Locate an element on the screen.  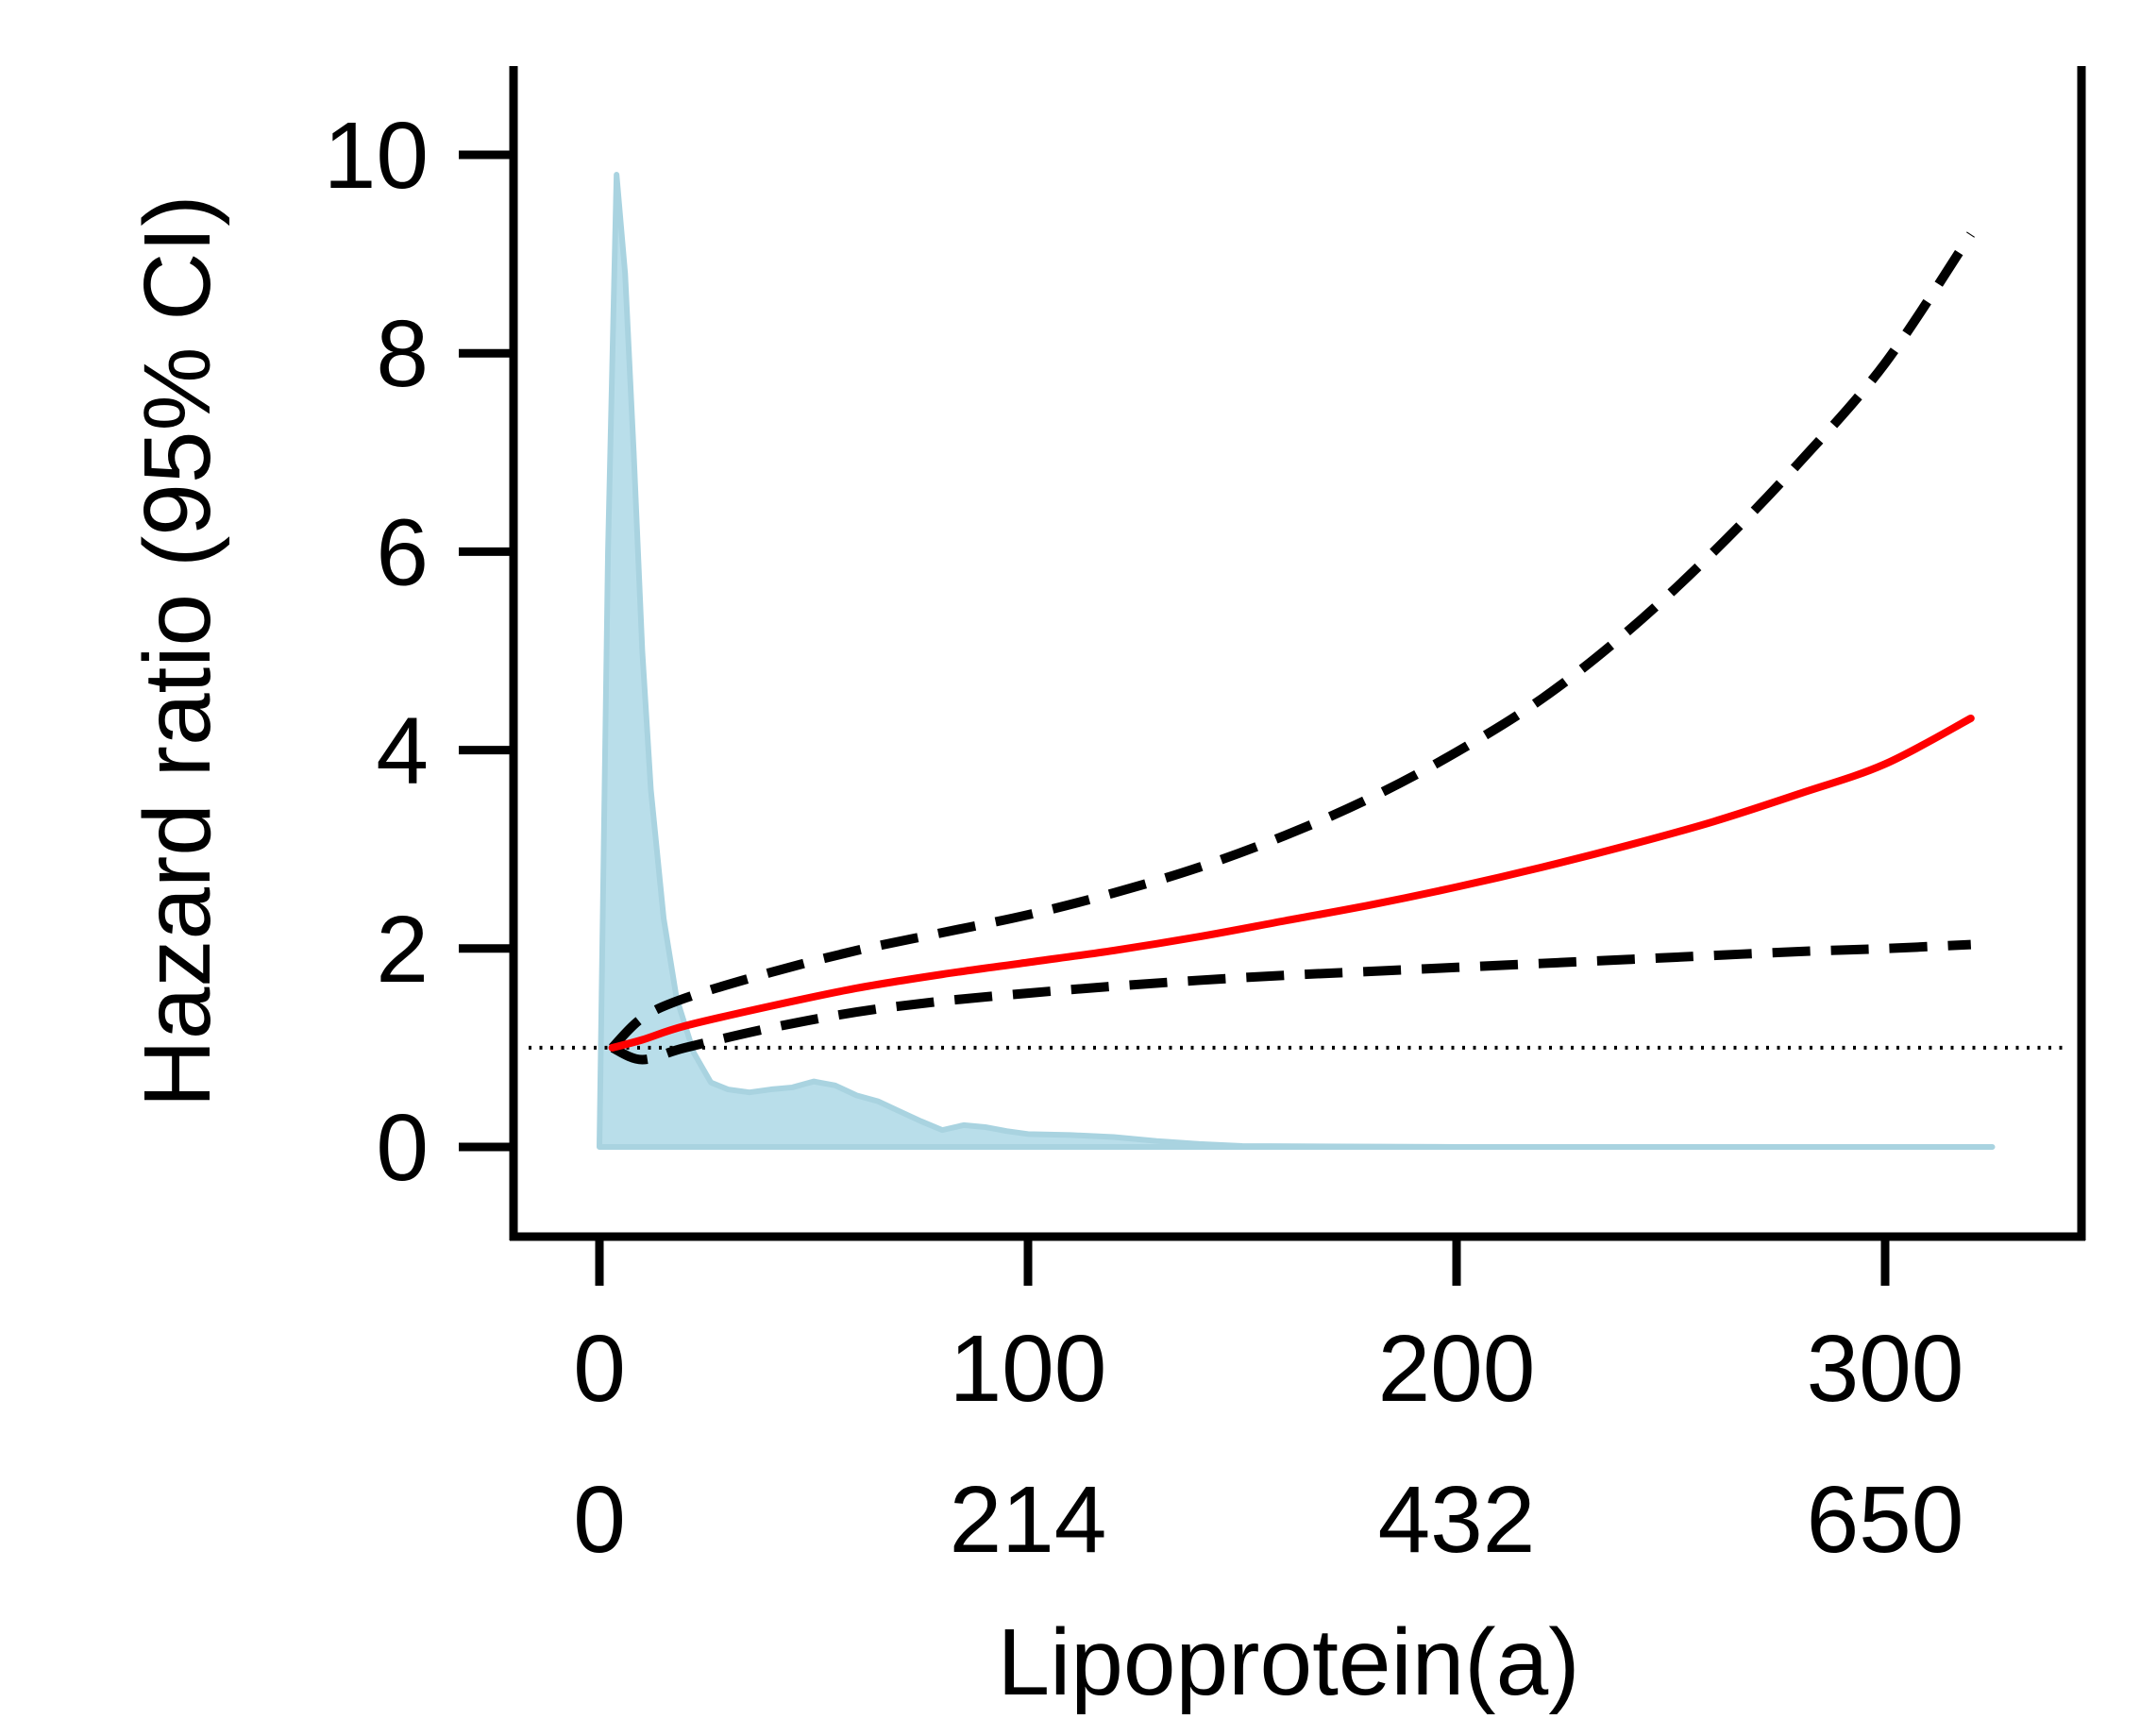
x-tick-label-row1: 200 is located at coordinates (1457, 1369).